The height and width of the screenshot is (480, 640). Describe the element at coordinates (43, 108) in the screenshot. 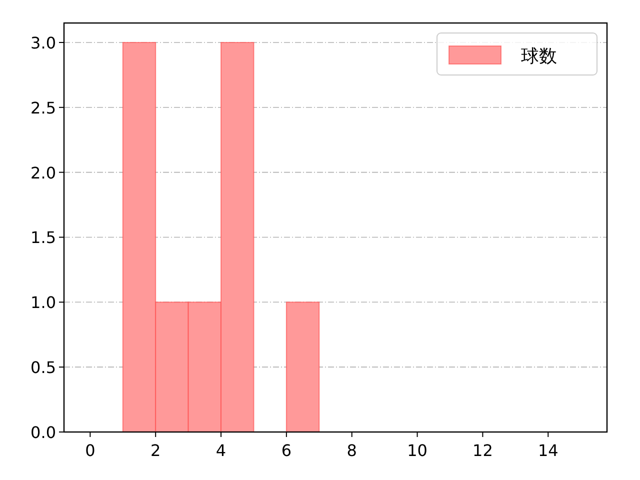

I see `y-tick-label: 2.5` at that location.